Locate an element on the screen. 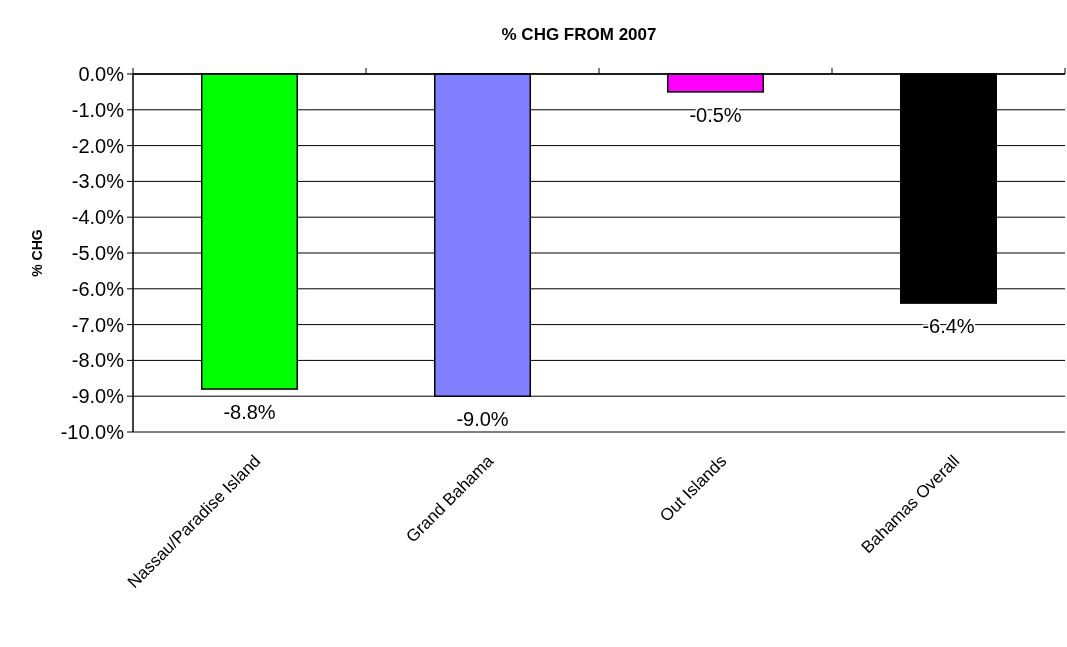 Image resolution: width=1067 pixels, height=647 pixels. y-tick-label: -10.0% is located at coordinates (92, 432).